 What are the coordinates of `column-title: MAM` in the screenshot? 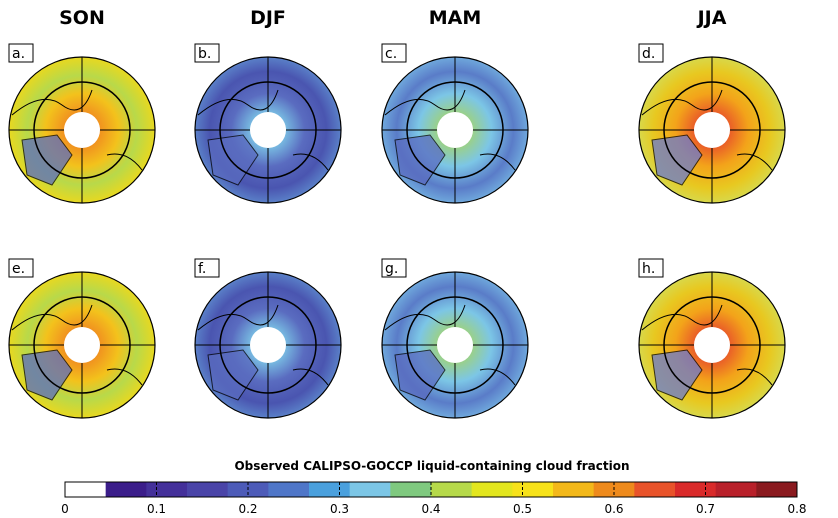 It's located at (455, 18).